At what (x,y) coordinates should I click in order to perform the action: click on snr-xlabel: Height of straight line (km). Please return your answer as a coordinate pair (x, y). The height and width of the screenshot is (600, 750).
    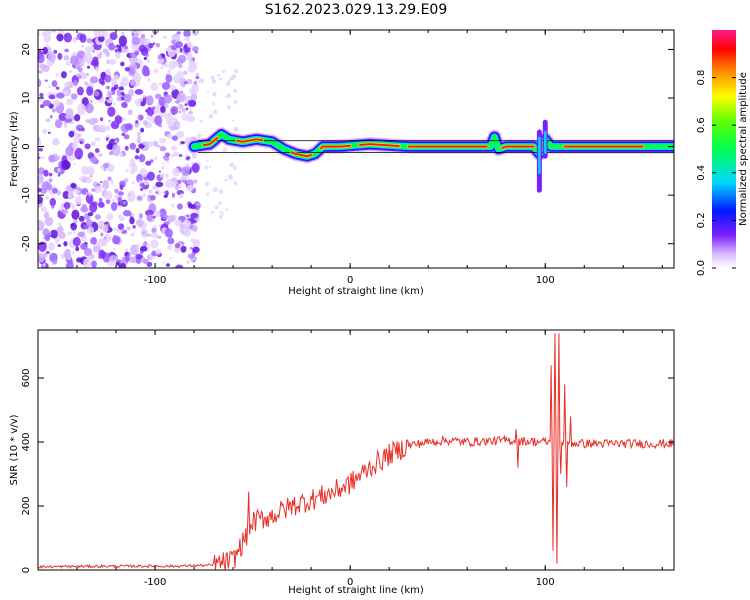
    Looking at the image, I should click on (356, 590).